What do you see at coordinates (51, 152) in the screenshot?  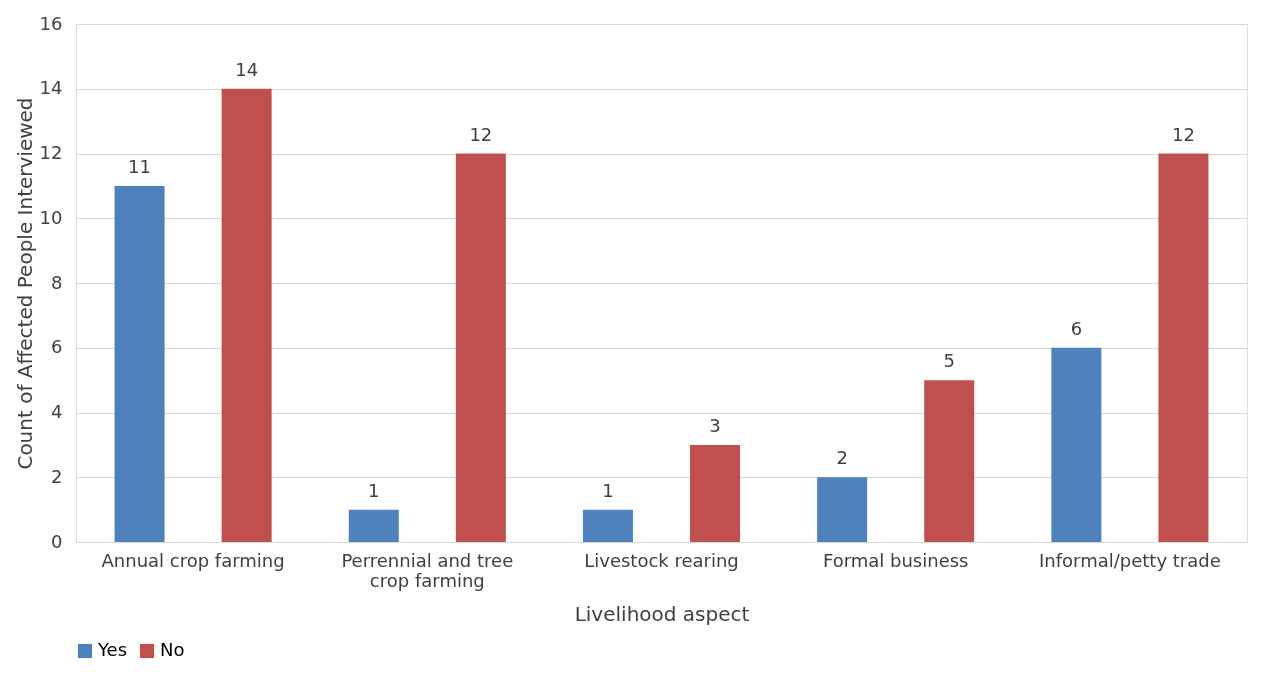 I see `y-tick-label: 12` at bounding box center [51, 152].